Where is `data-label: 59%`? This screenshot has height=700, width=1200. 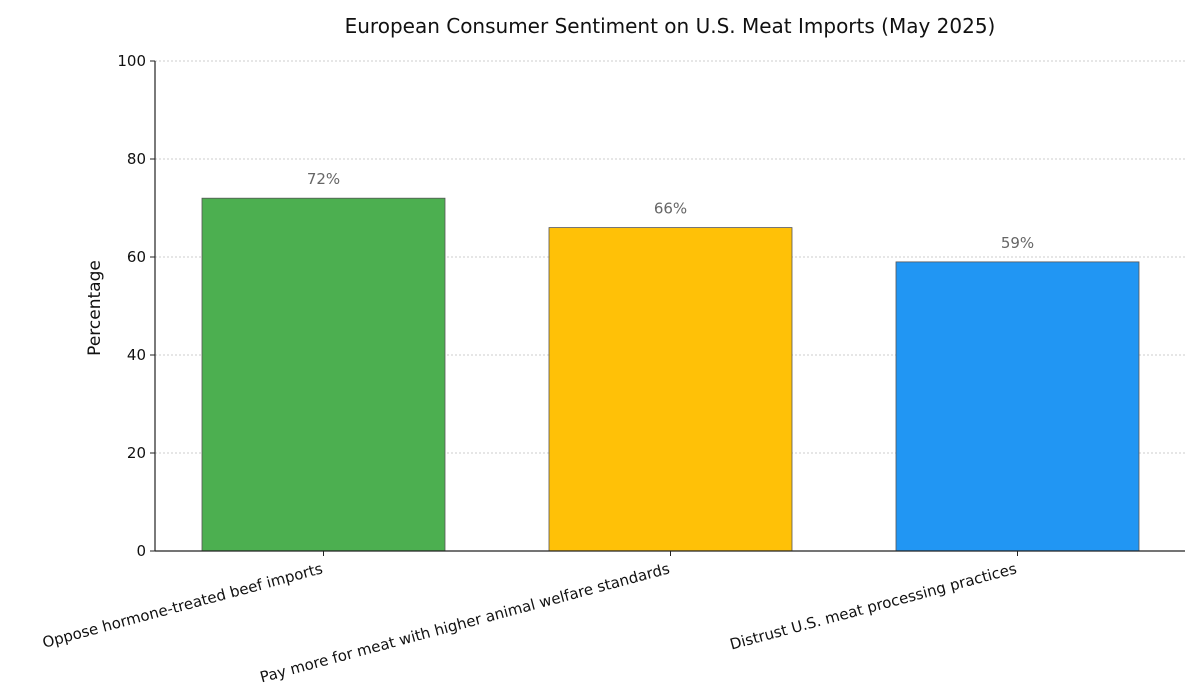
data-label: 59% is located at coordinates (1017, 243).